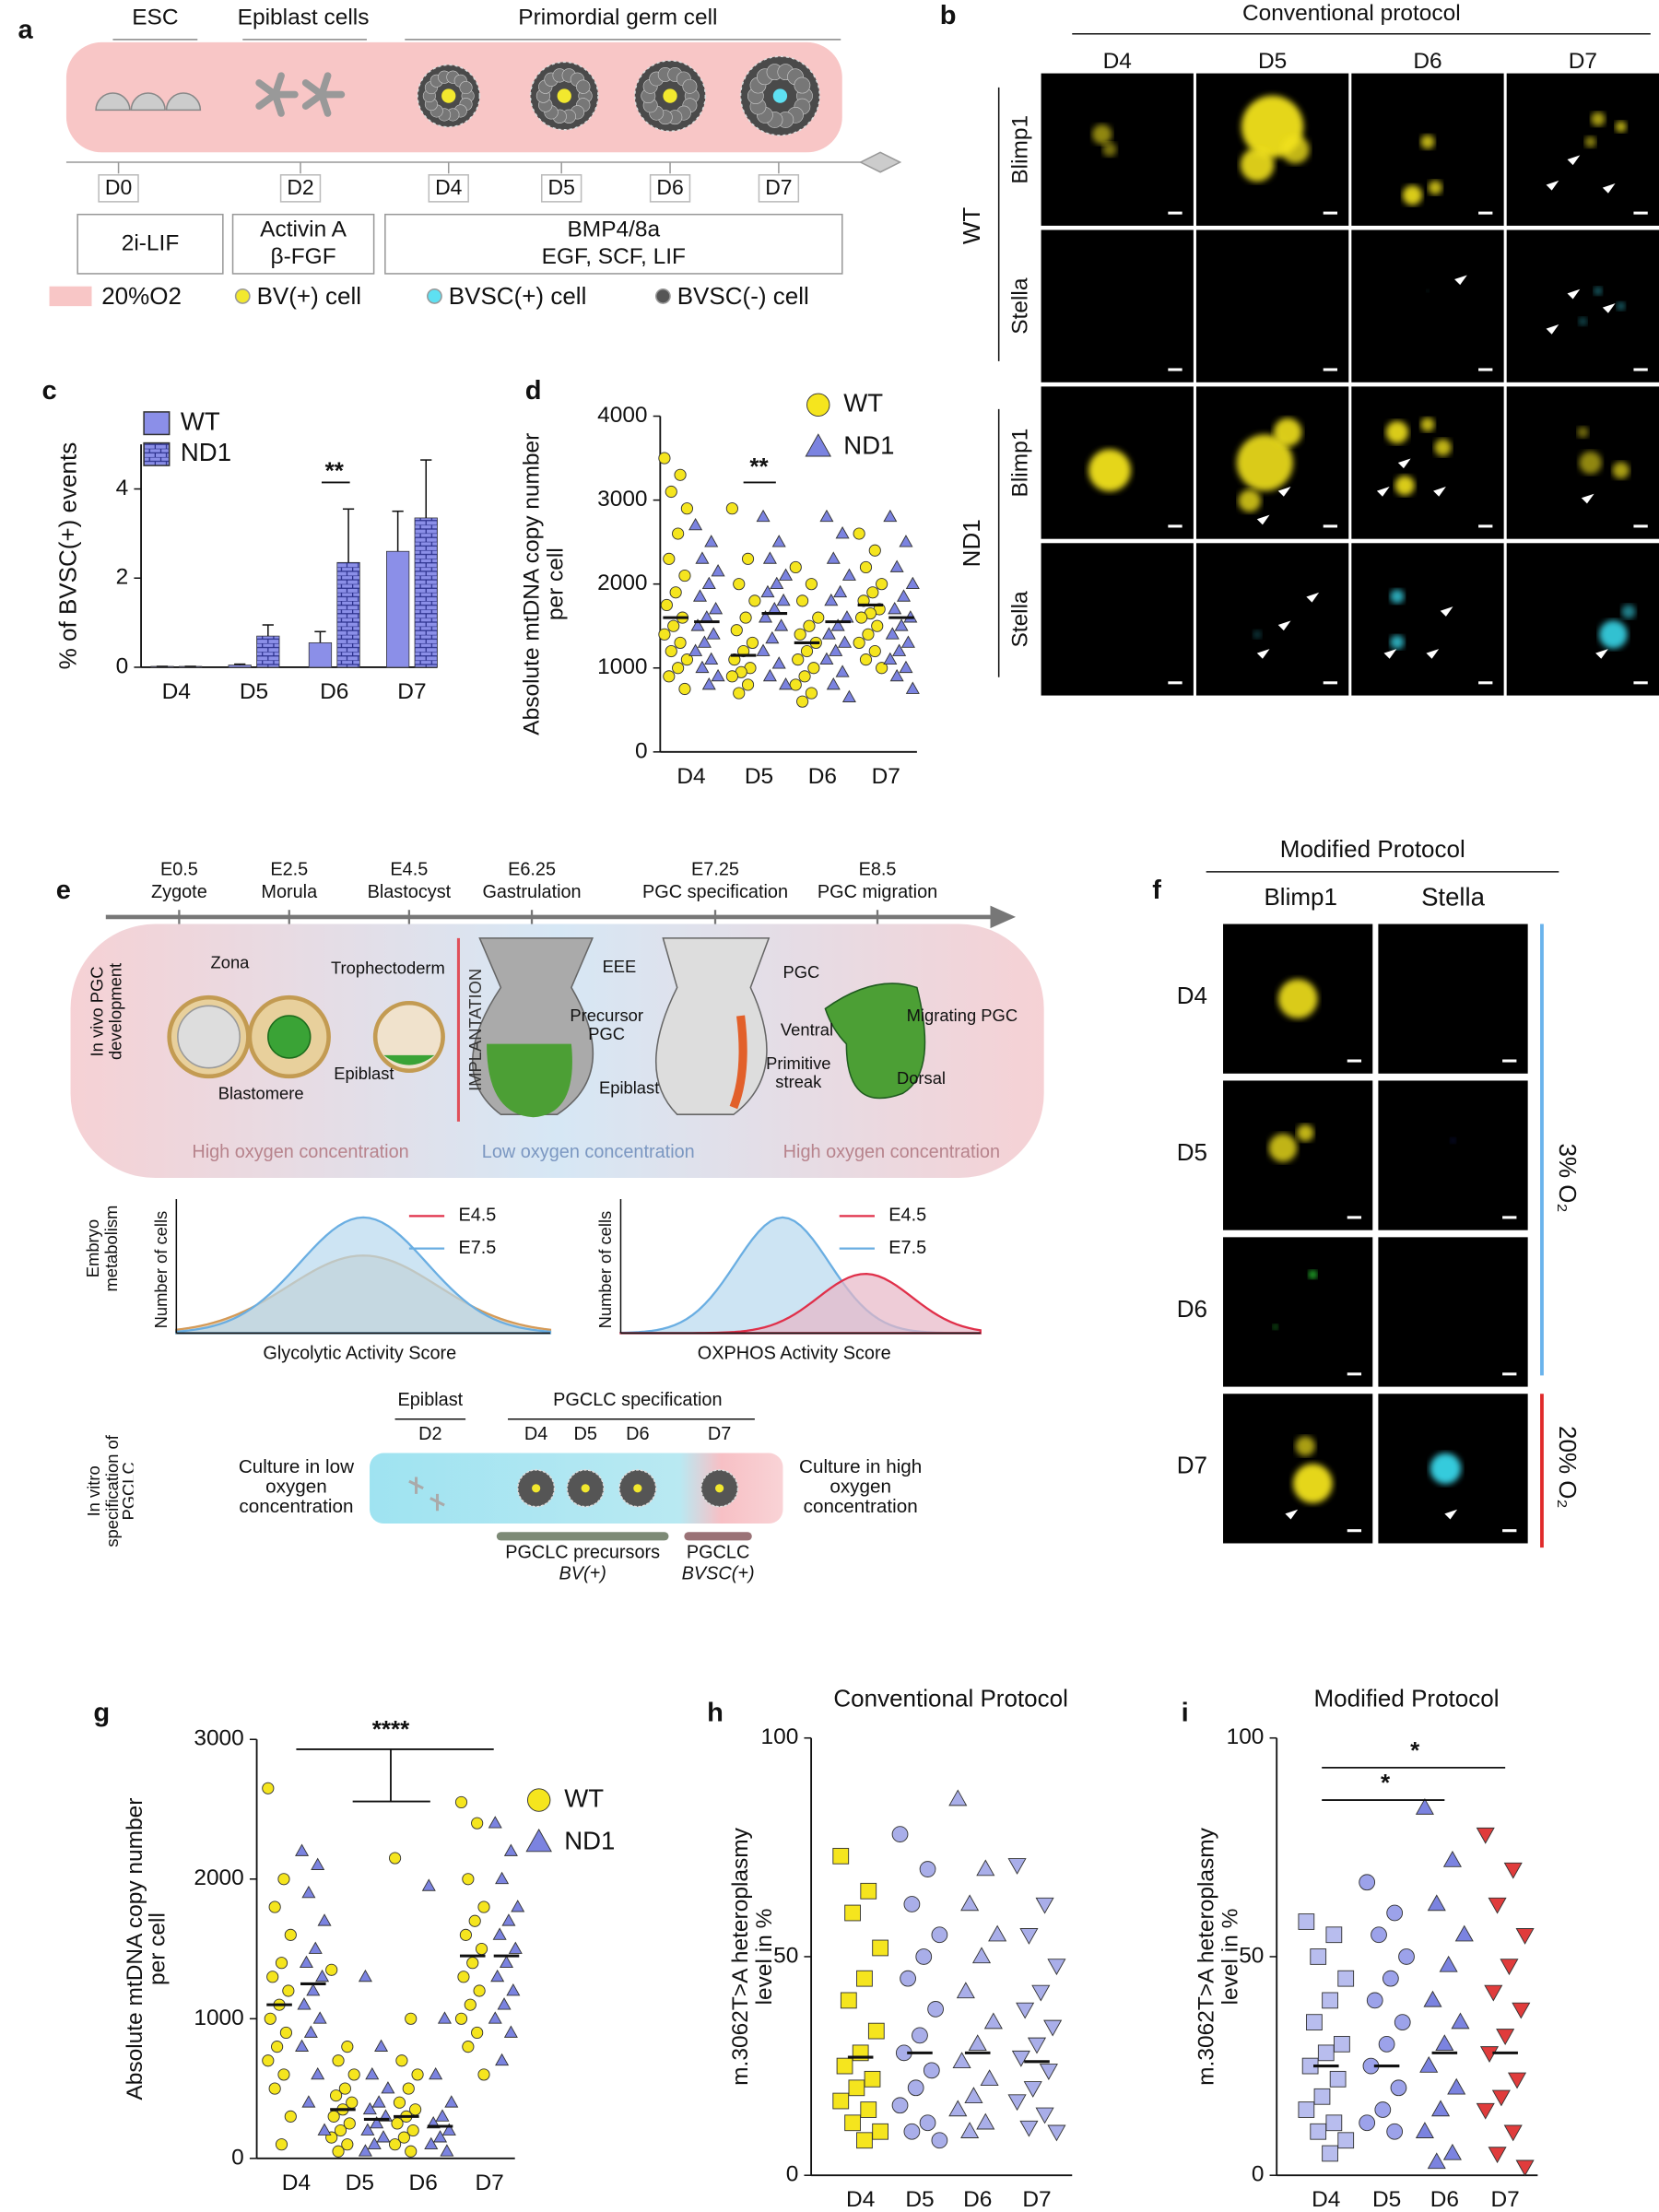  What do you see at coordinates (157, 453) in the screenshot?
I see `legend-swatch` at bounding box center [157, 453].